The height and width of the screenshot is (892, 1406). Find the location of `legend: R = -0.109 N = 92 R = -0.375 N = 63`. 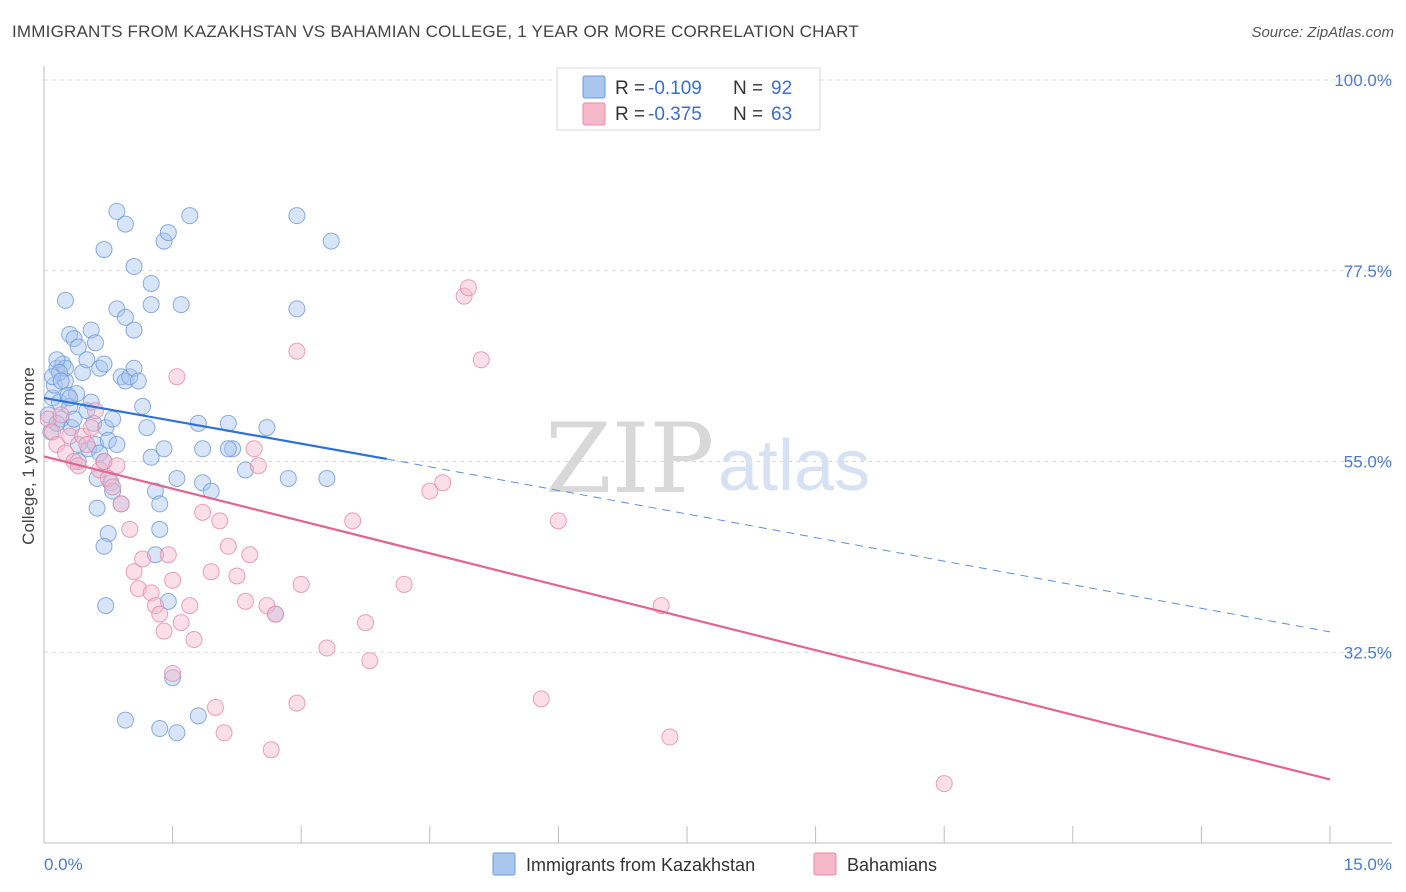

legend: R = -0.109 N = 92 R = -0.375 N = 63 is located at coordinates (688, 99).